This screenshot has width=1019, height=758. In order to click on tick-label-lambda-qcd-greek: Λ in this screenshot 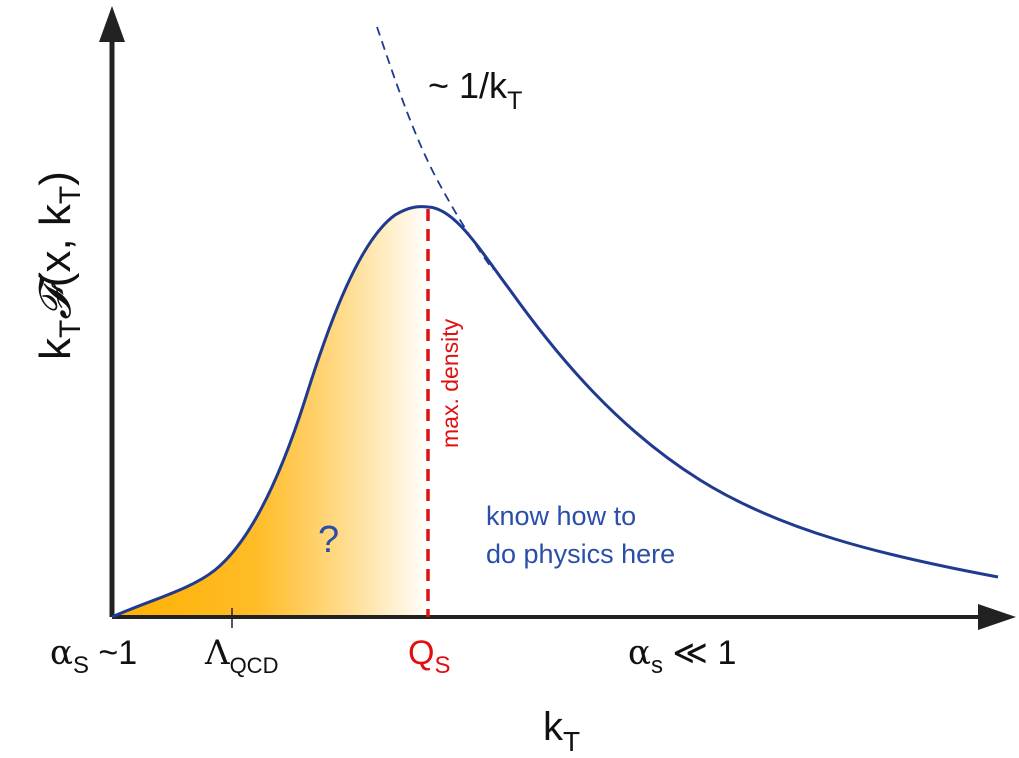, I will do `click(217, 653)`.